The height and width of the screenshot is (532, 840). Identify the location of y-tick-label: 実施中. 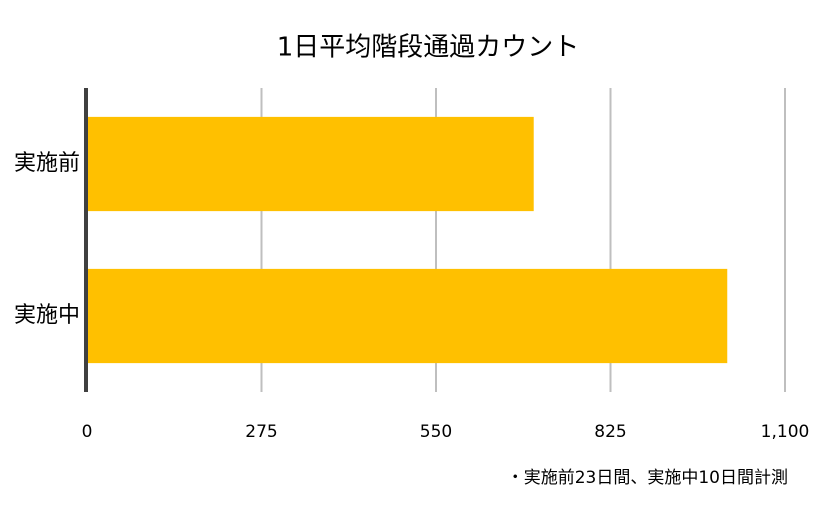
(47, 315).